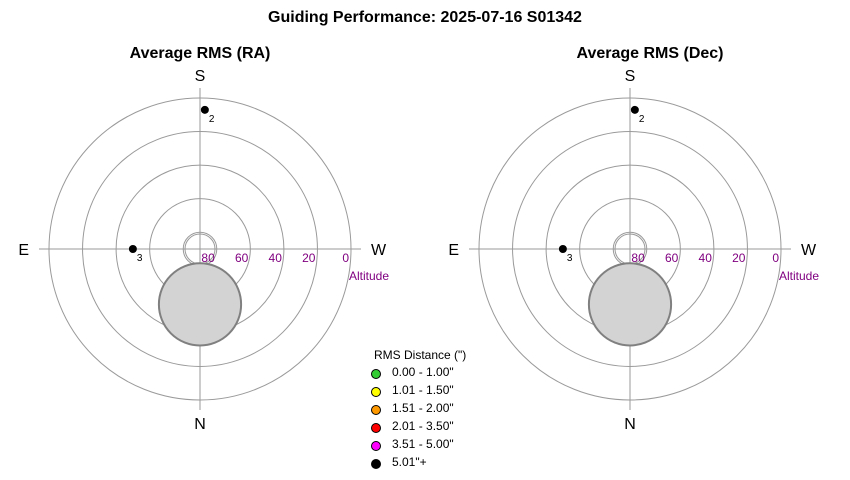 The height and width of the screenshot is (480, 850). What do you see at coordinates (423, 408) in the screenshot?
I see `legend-label: 1.51 - 2.00"` at bounding box center [423, 408].